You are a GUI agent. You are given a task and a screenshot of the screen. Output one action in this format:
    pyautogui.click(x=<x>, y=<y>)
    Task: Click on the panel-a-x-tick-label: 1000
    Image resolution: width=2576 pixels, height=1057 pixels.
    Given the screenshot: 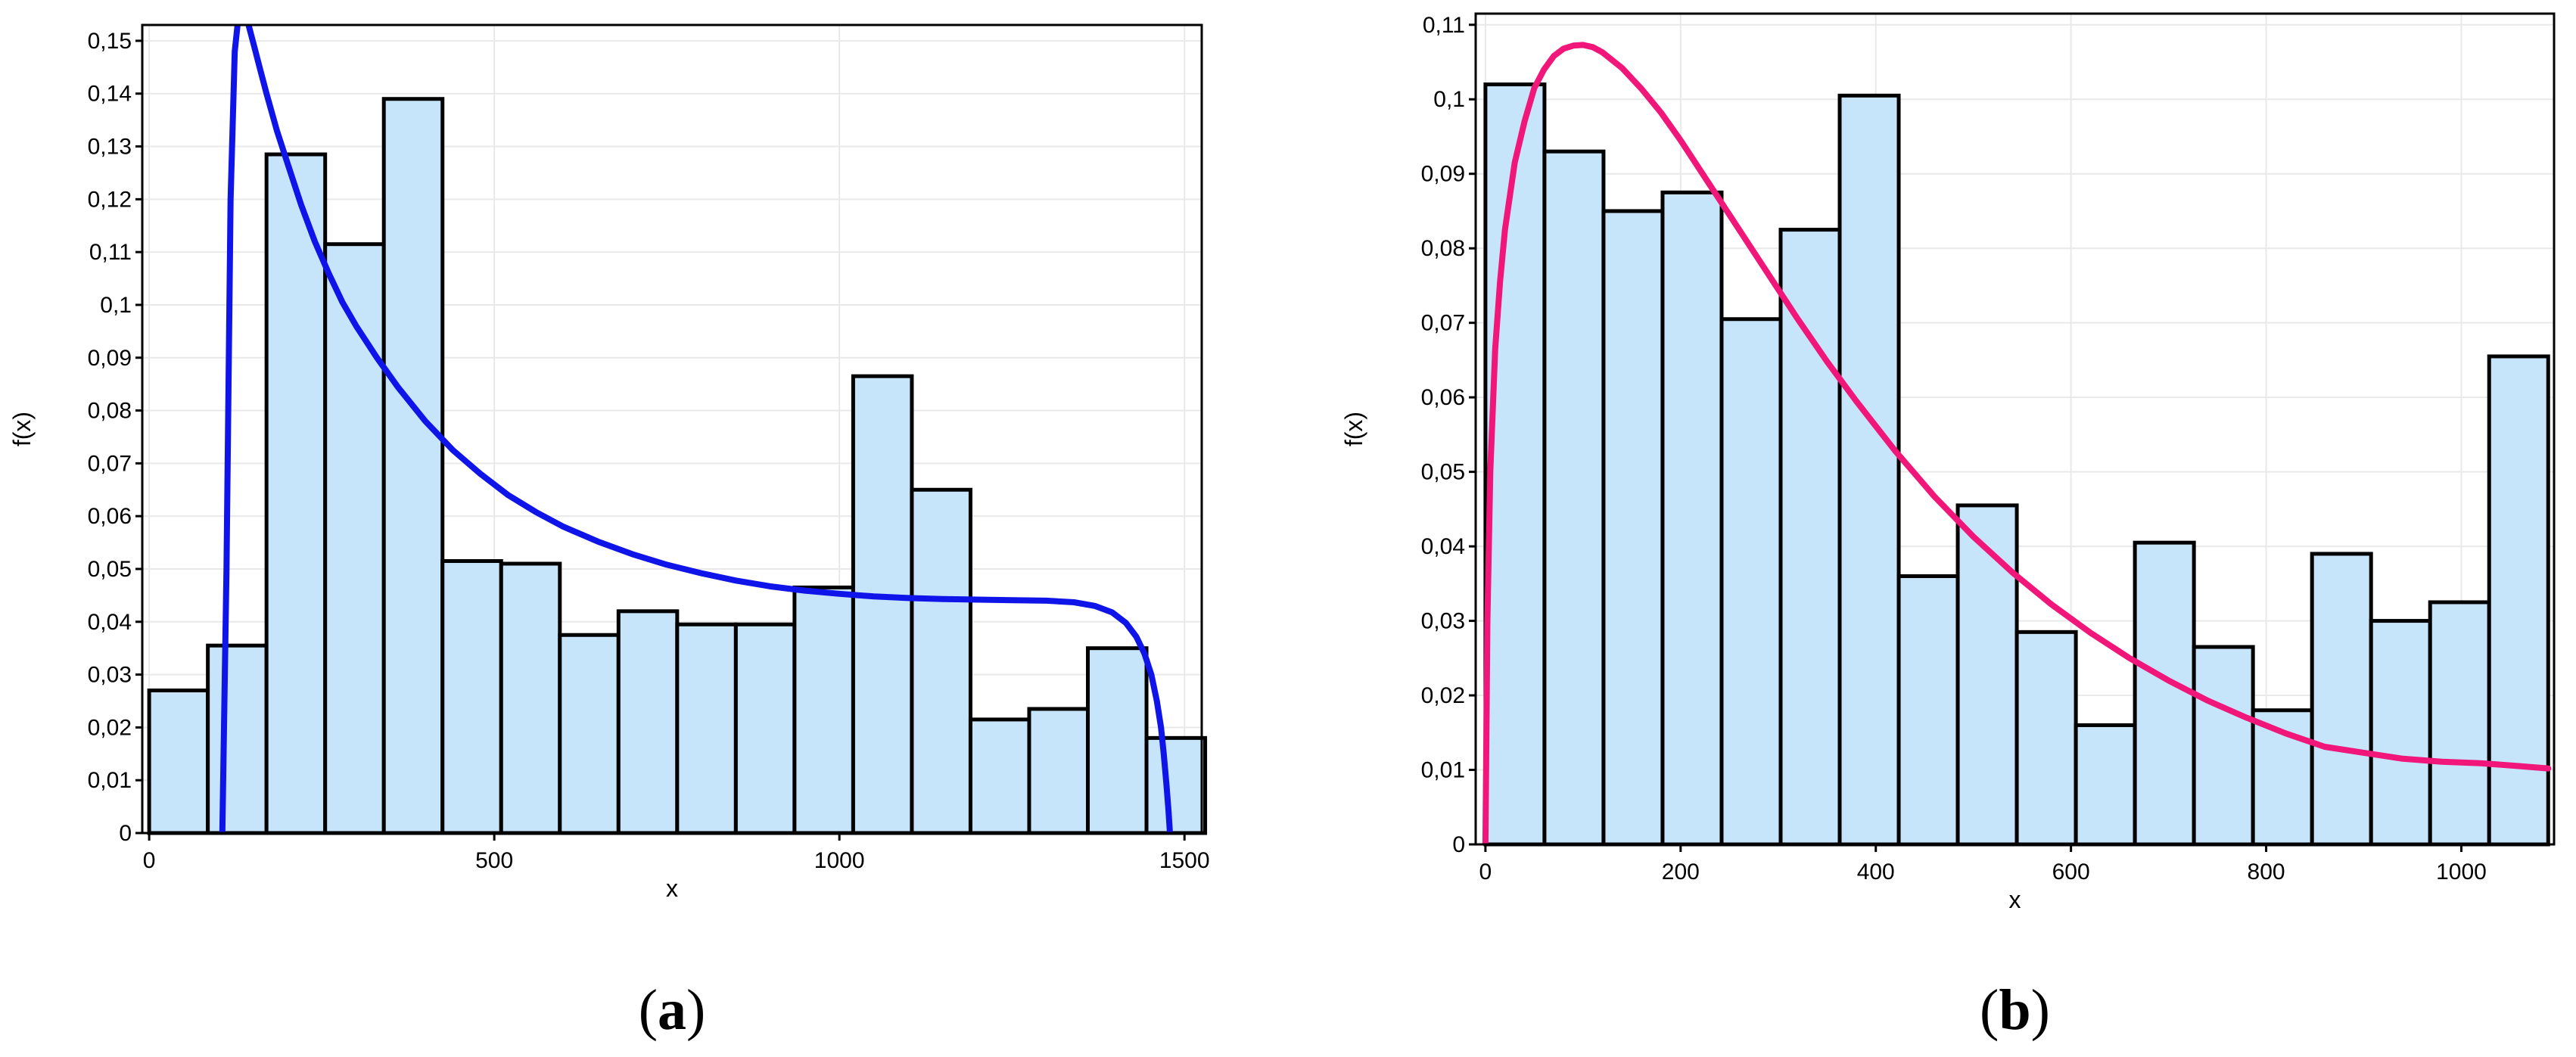 What is the action you would take?
    pyautogui.click(x=840, y=860)
    